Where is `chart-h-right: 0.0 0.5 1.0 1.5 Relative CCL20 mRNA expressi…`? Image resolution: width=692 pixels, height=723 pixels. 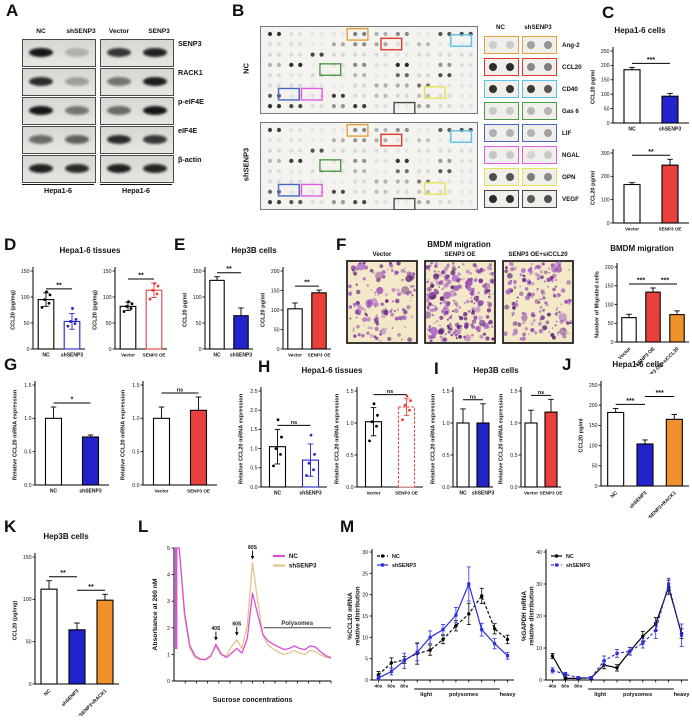 chart-h-right: 0.0 0.5 1.0 1.5 Relative CCL20 mRNA expressi… is located at coordinates (379, 441).